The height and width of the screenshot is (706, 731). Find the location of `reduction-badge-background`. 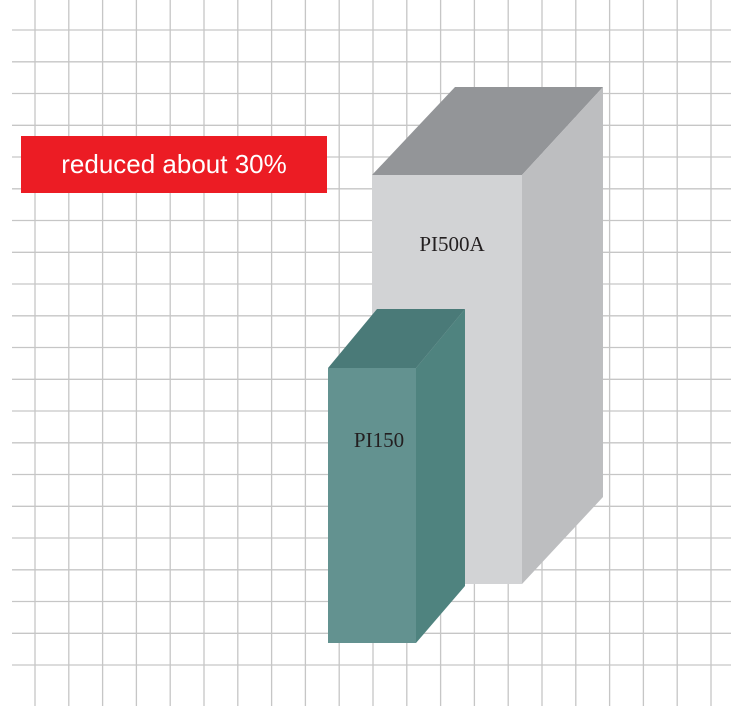

reduction-badge-background is located at coordinates (174, 164).